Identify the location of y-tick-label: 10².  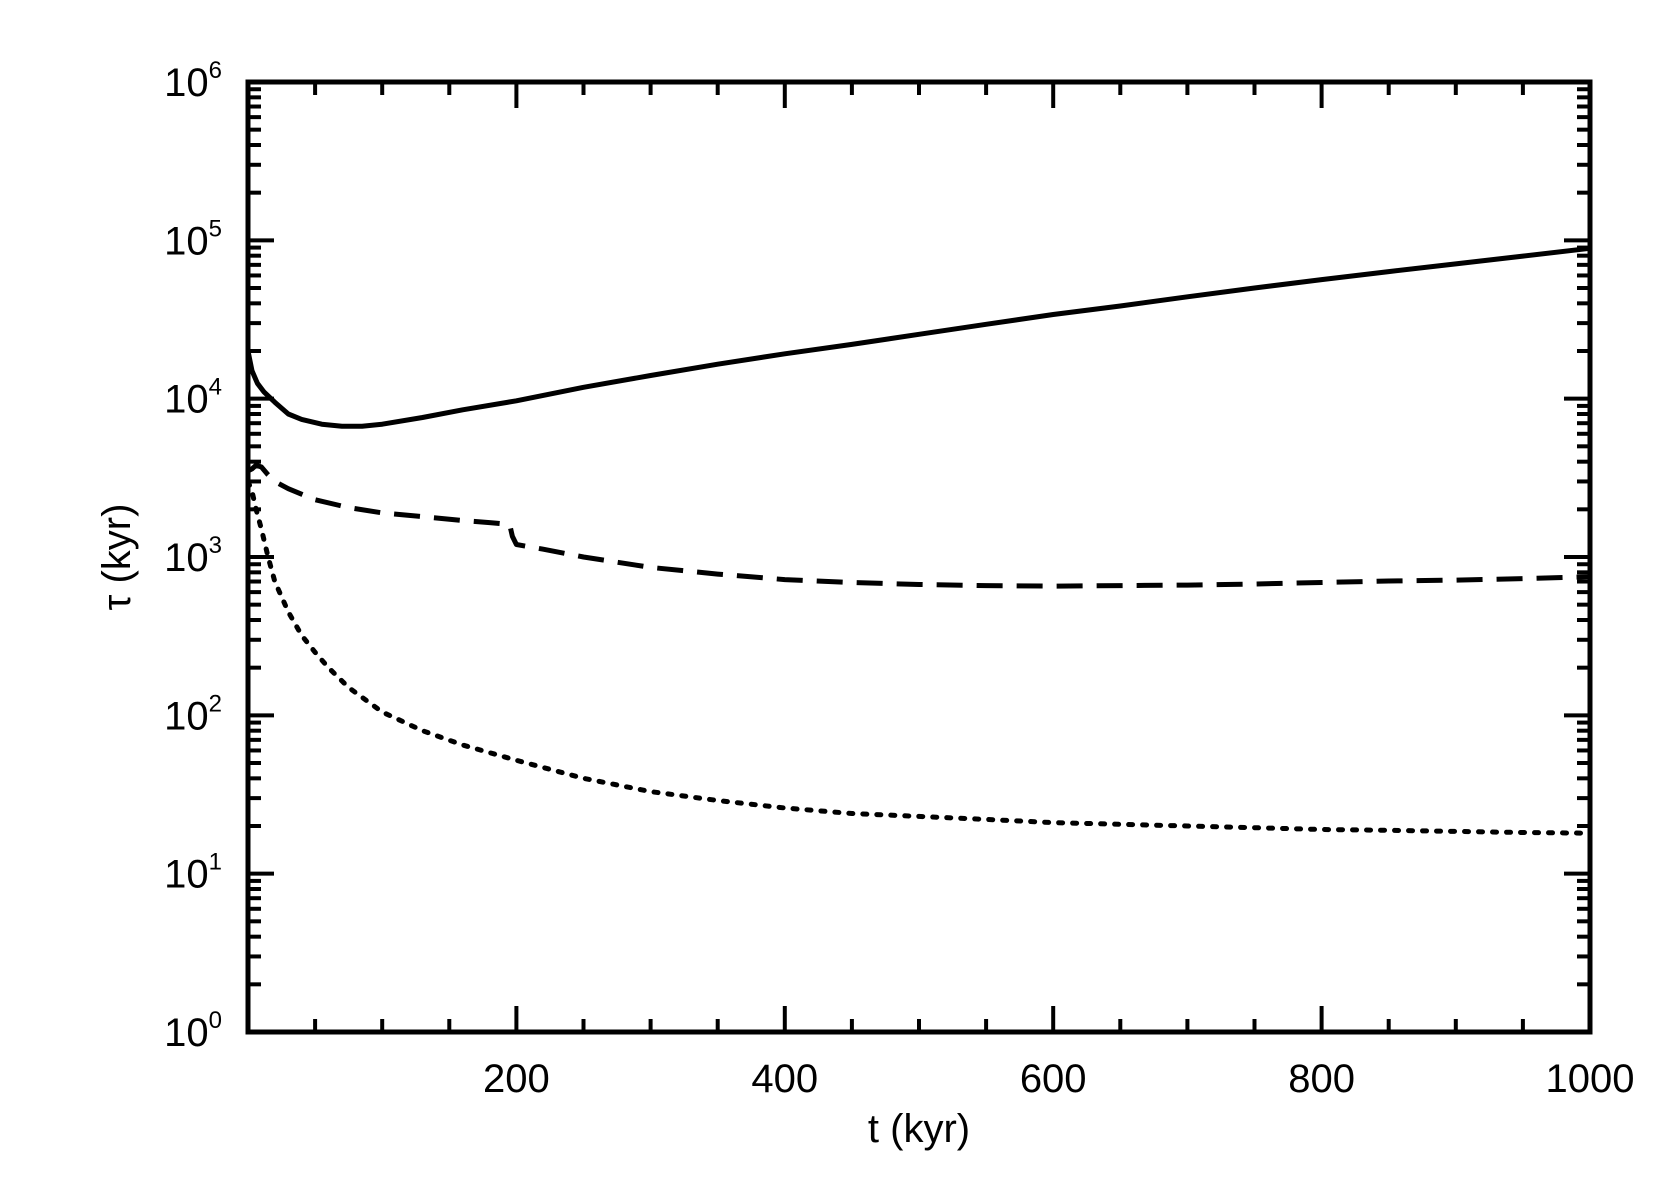
(193, 714).